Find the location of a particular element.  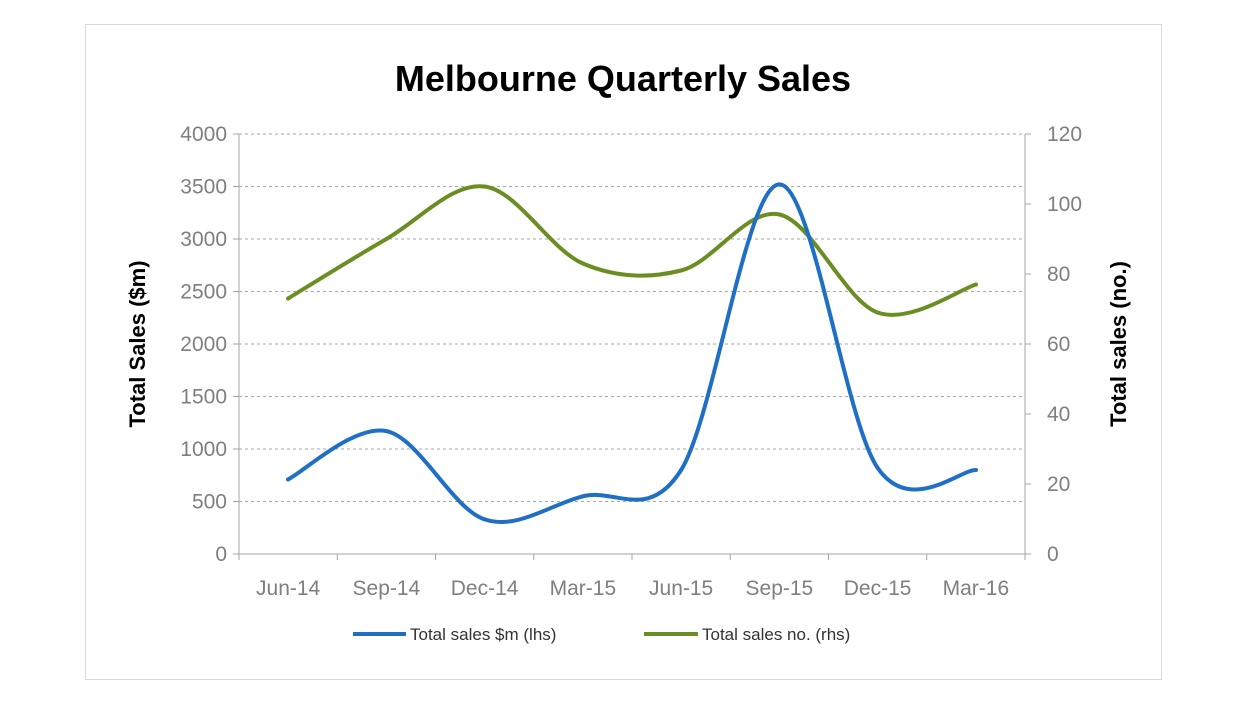

y-tick-label: 500 is located at coordinates (209, 502).